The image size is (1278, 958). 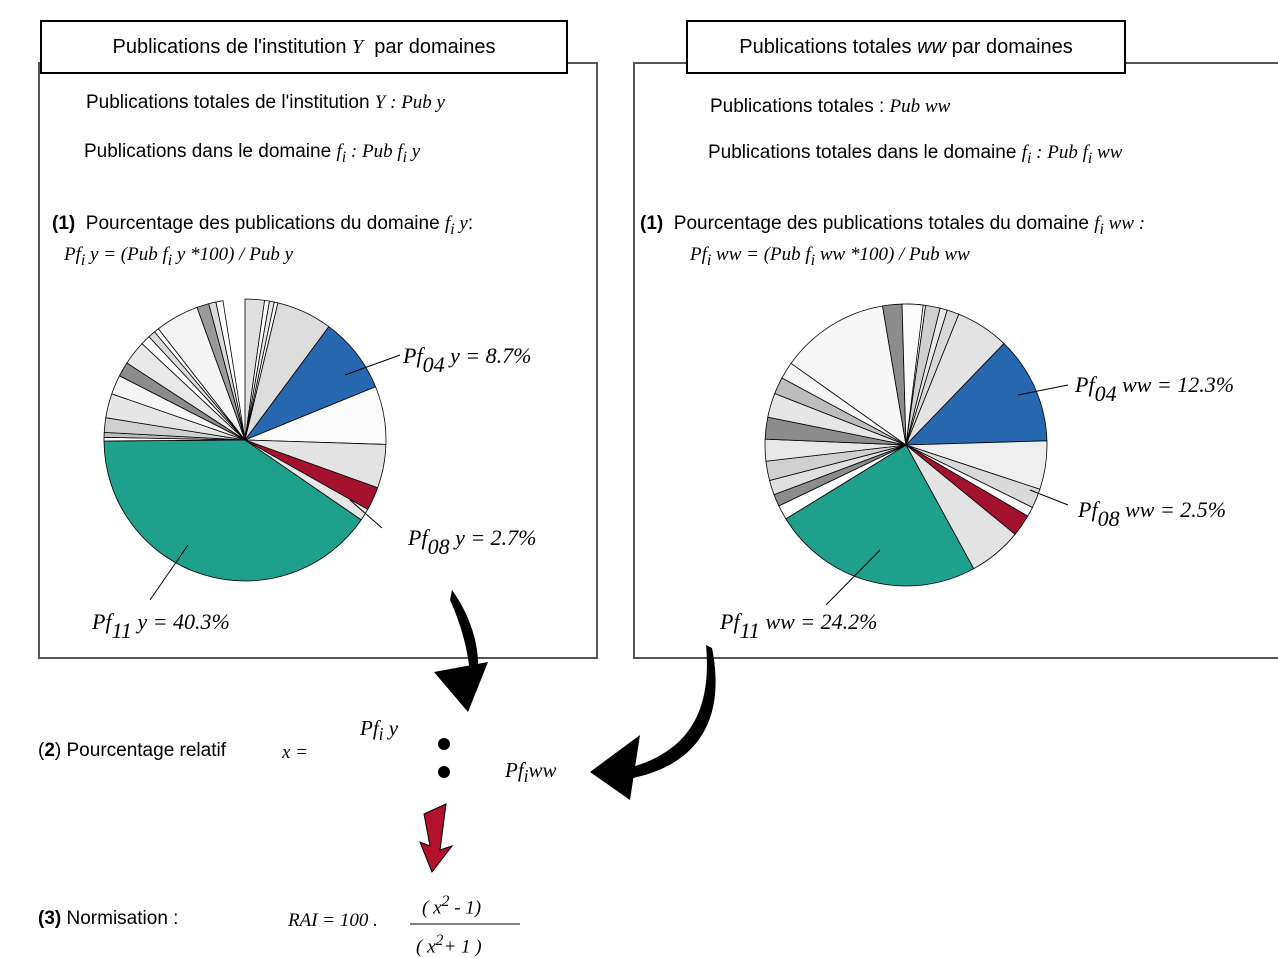 What do you see at coordinates (132, 750) in the screenshot?
I see `step2-label: (2) Pourcentage relatif` at bounding box center [132, 750].